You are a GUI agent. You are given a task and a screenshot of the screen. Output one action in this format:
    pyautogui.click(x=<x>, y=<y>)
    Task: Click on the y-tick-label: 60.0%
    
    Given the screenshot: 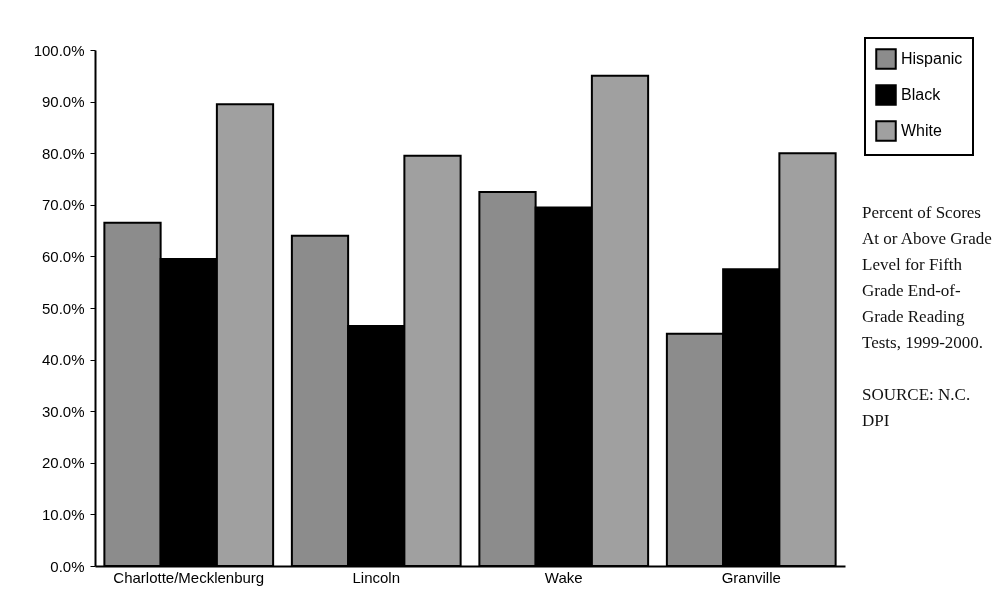 What is the action you would take?
    pyautogui.click(x=63, y=256)
    